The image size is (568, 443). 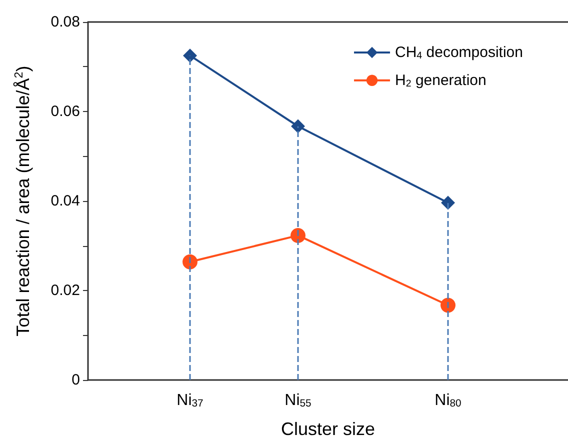 I want to click on y-tick-label: 0, so click(x=76, y=380).